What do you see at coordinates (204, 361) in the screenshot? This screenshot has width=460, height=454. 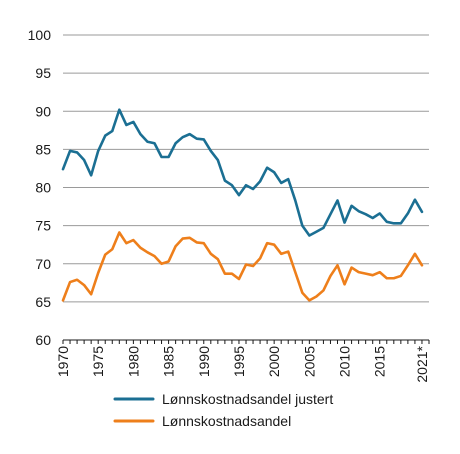 I see `x-tick-label: 1990` at bounding box center [204, 361].